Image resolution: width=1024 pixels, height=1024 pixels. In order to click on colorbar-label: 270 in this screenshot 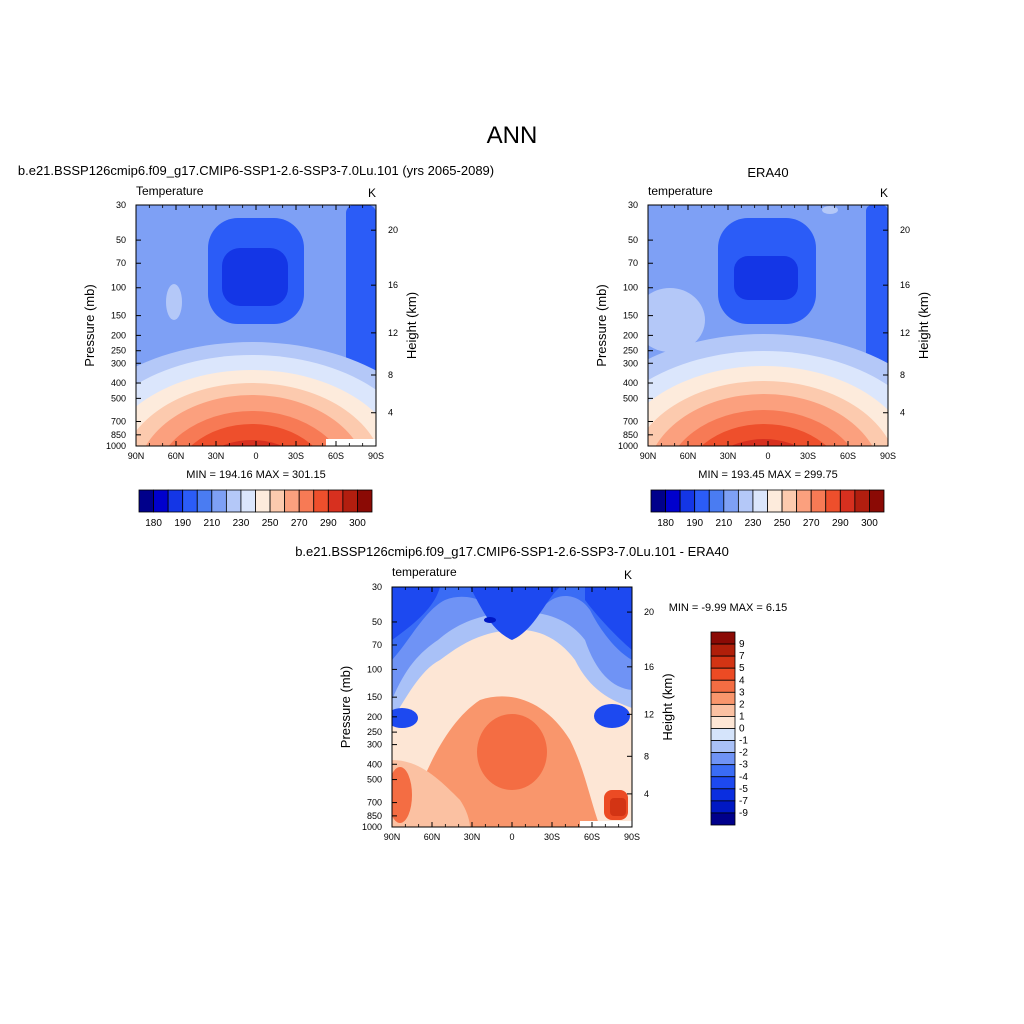, I will do `click(811, 523)`.